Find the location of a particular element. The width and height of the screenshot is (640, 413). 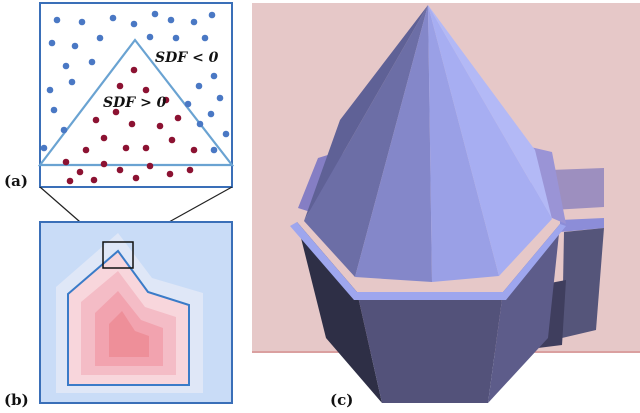

panel-b-label: (b) is located at coordinates (16, 400).